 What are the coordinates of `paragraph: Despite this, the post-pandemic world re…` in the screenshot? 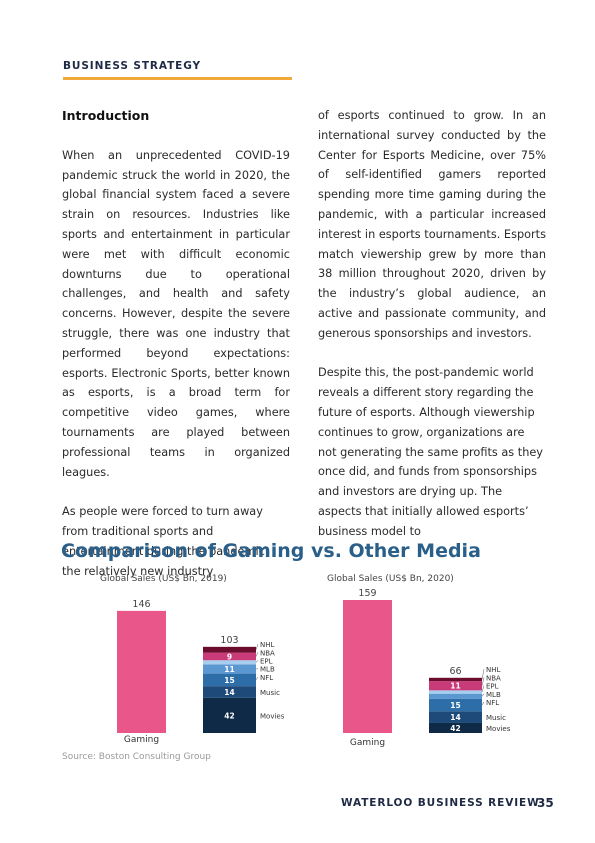 It's located at (430, 452).